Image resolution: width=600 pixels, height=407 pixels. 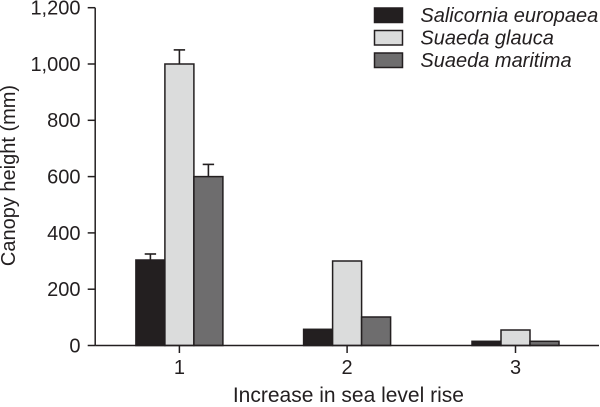 I want to click on svg-text: 200, so click(x=63, y=290).